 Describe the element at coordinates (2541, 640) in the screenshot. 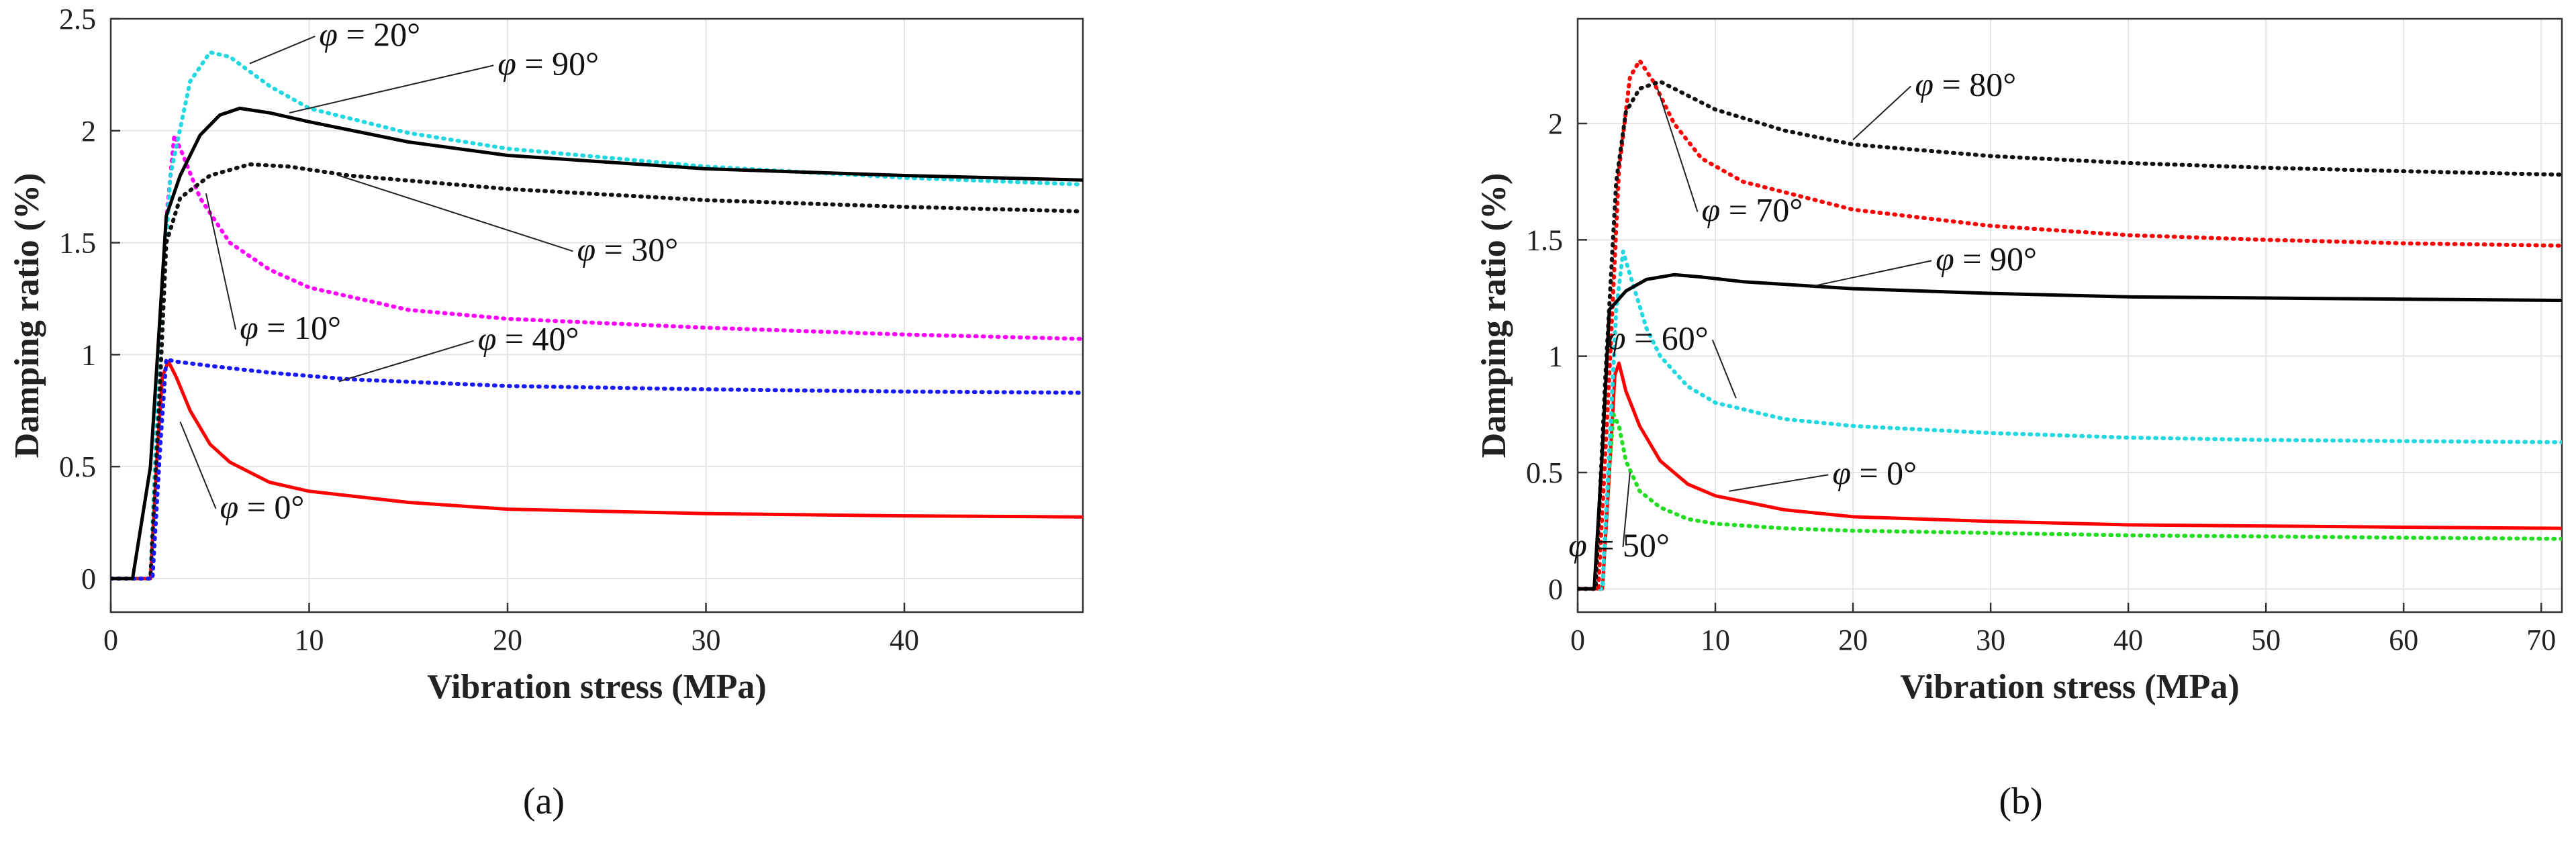

I see `x-tick-label: 70` at that location.